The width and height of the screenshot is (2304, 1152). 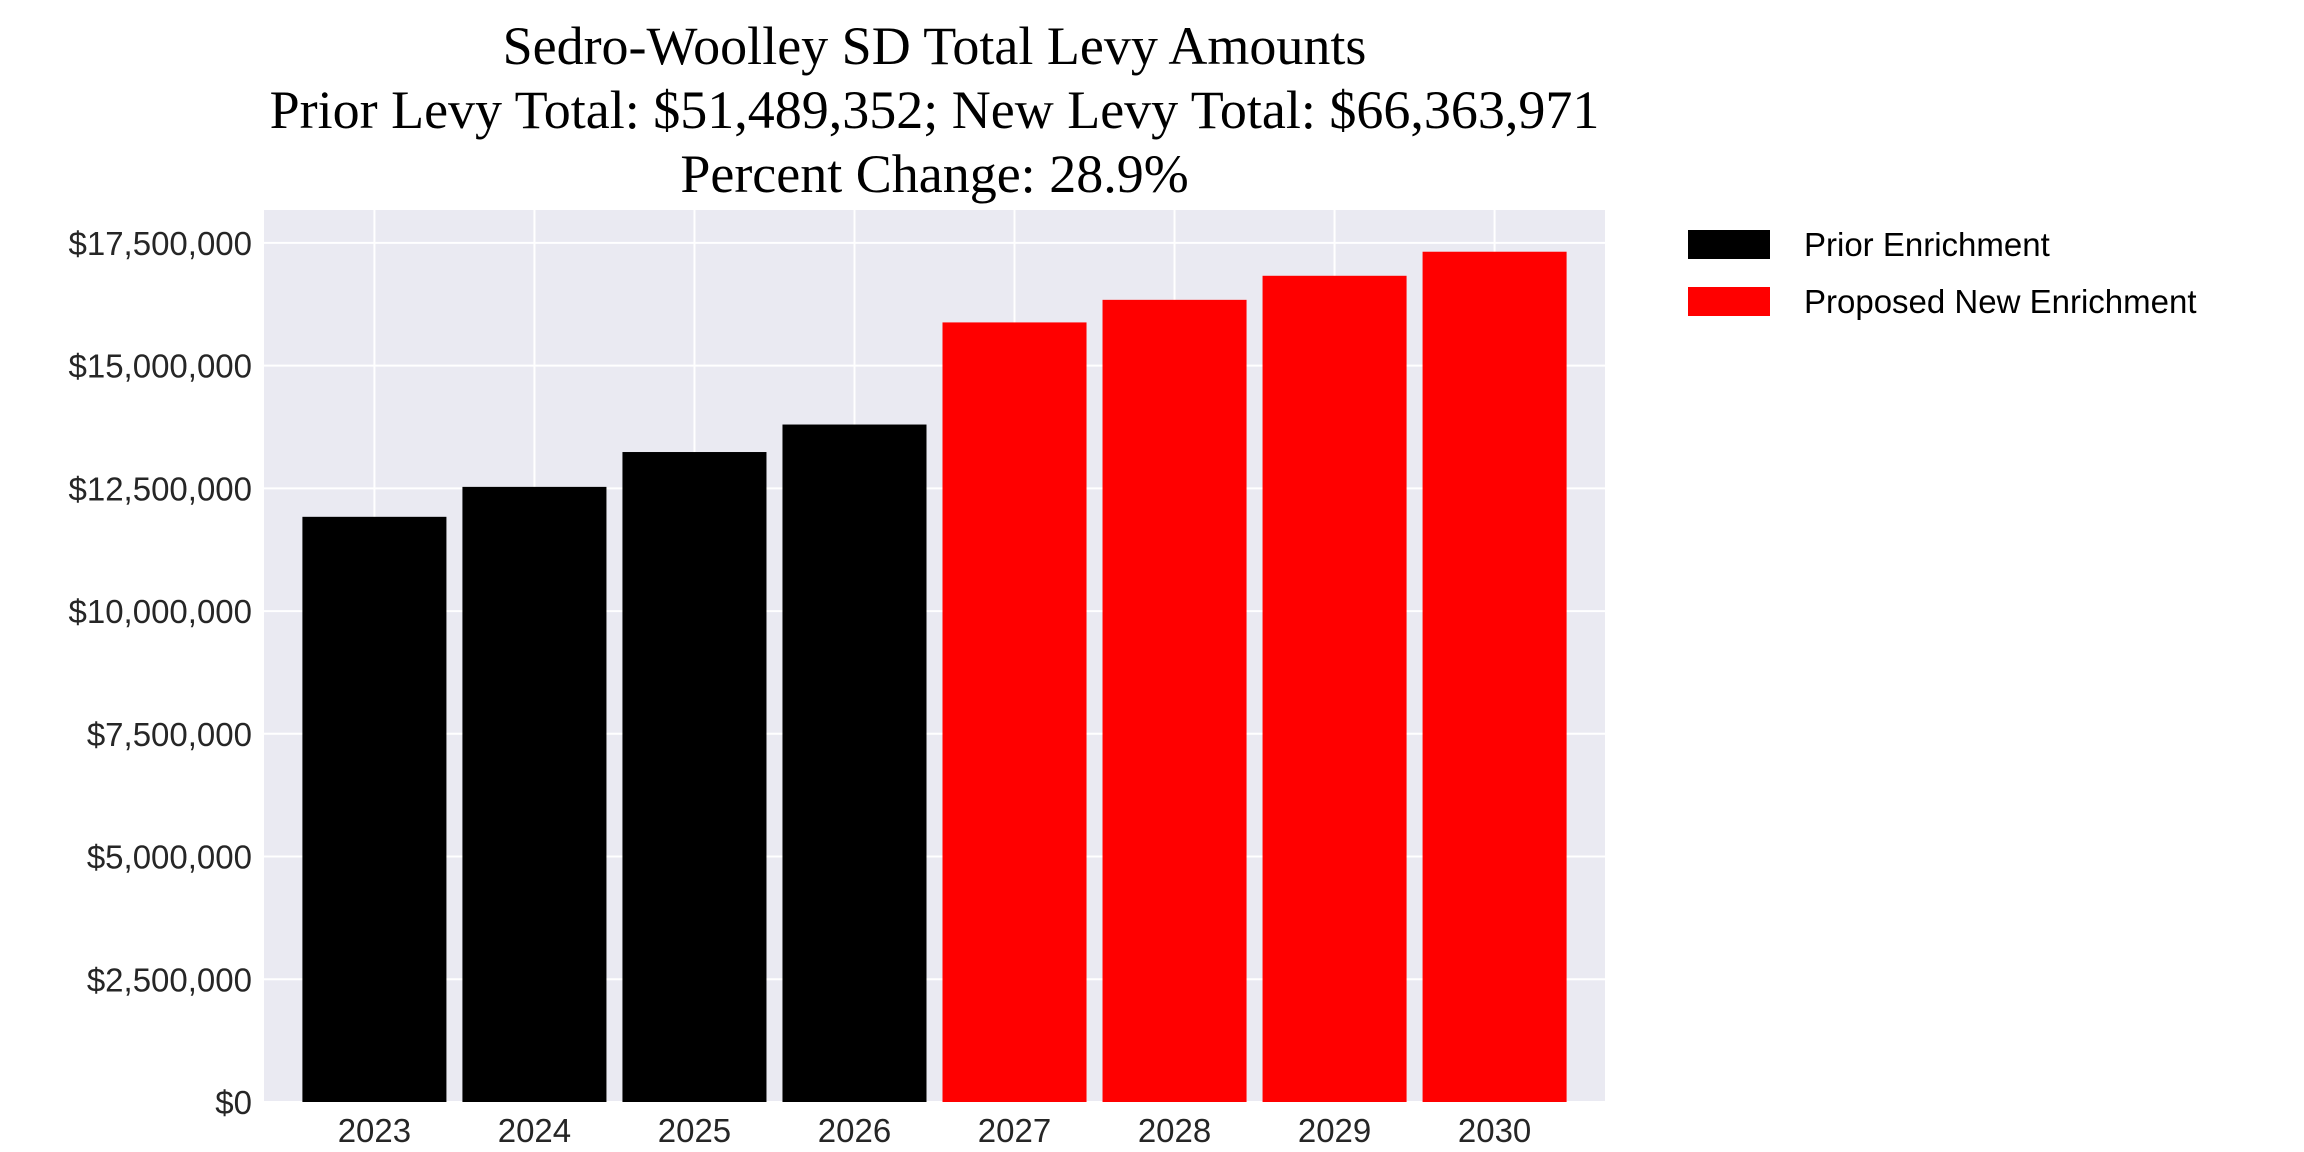 What do you see at coordinates (160, 366) in the screenshot?
I see `y-tick-label: $15,000,000` at bounding box center [160, 366].